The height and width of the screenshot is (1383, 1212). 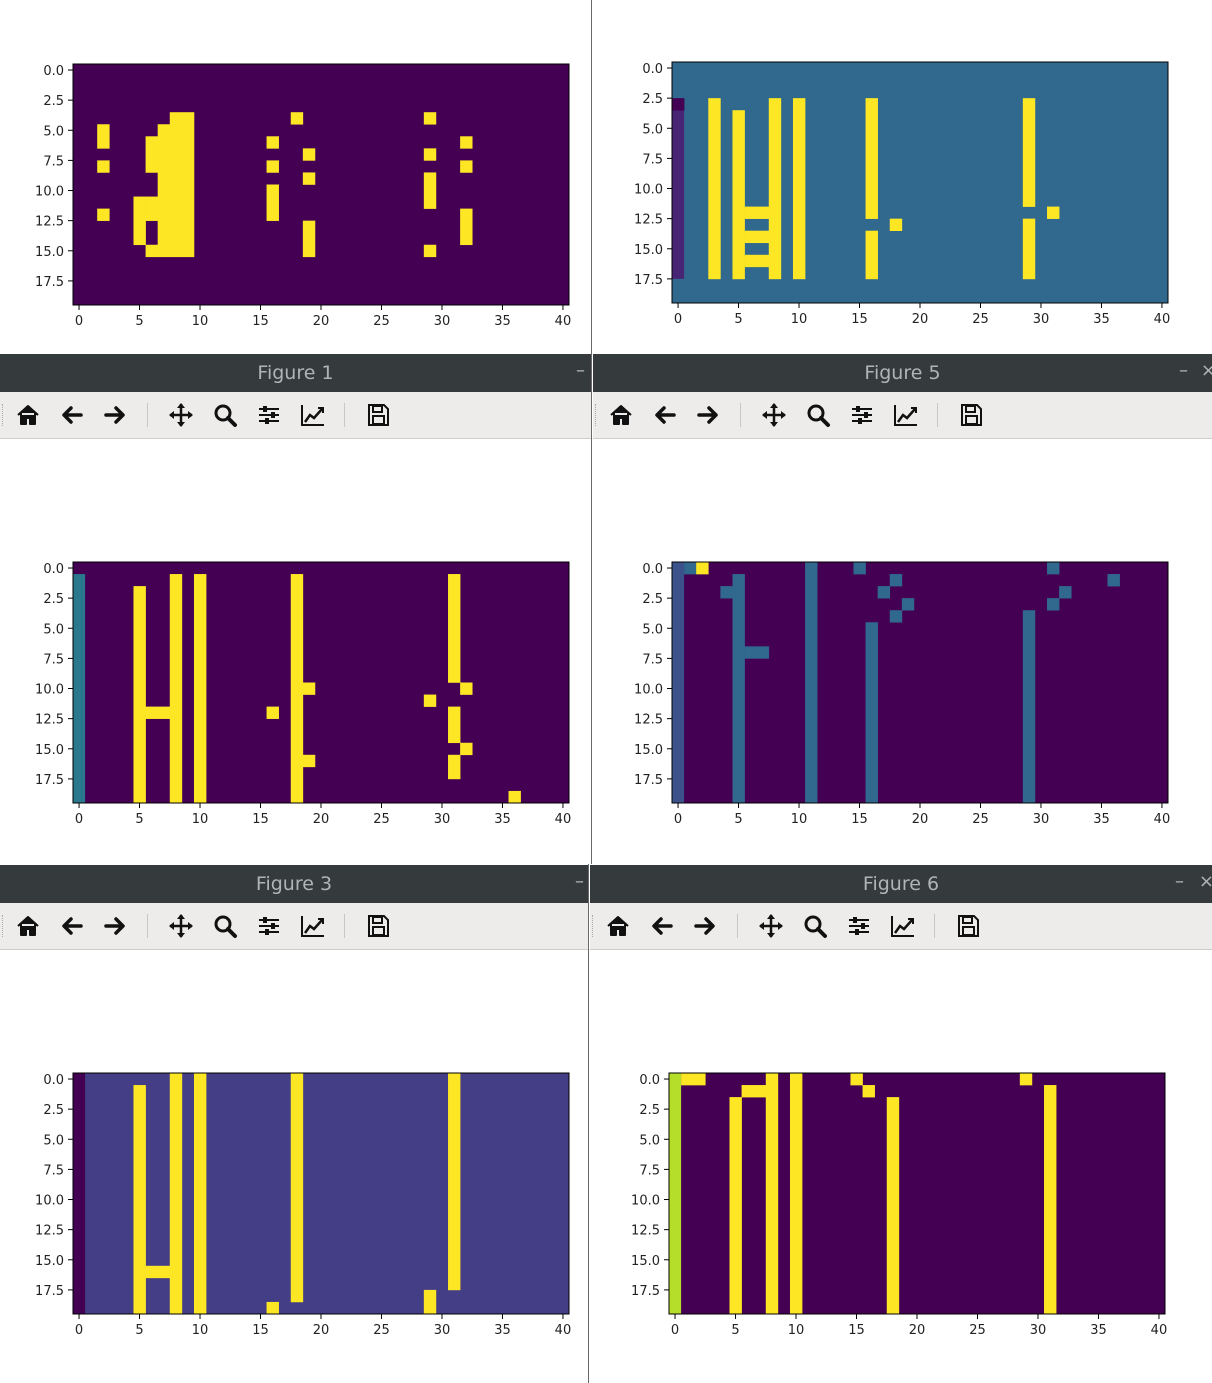 I want to click on window-titlebar: Figure 6 – ×, so click(x=901, y=884).